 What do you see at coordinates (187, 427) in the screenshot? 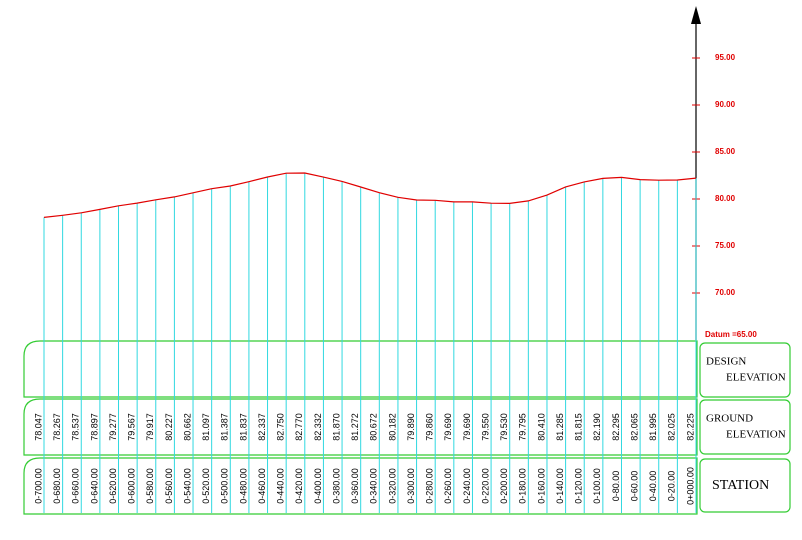
I see `ground-elevation-label: 80.662` at bounding box center [187, 427].